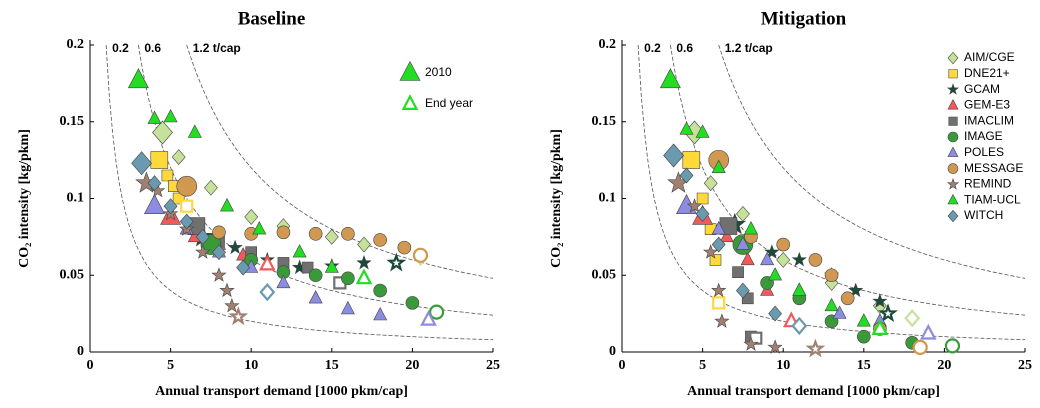 This screenshot has height=408, width=1040. What do you see at coordinates (987, 105) in the screenshot?
I see `legend-label: GEM-E3` at bounding box center [987, 105].